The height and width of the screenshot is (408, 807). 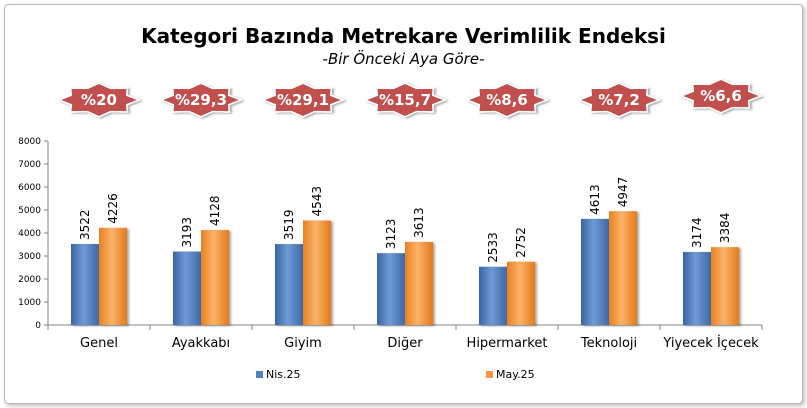 What do you see at coordinates (697, 288) in the screenshot?
I see `bar-nis-25-yiyecek-icecek` at bounding box center [697, 288].